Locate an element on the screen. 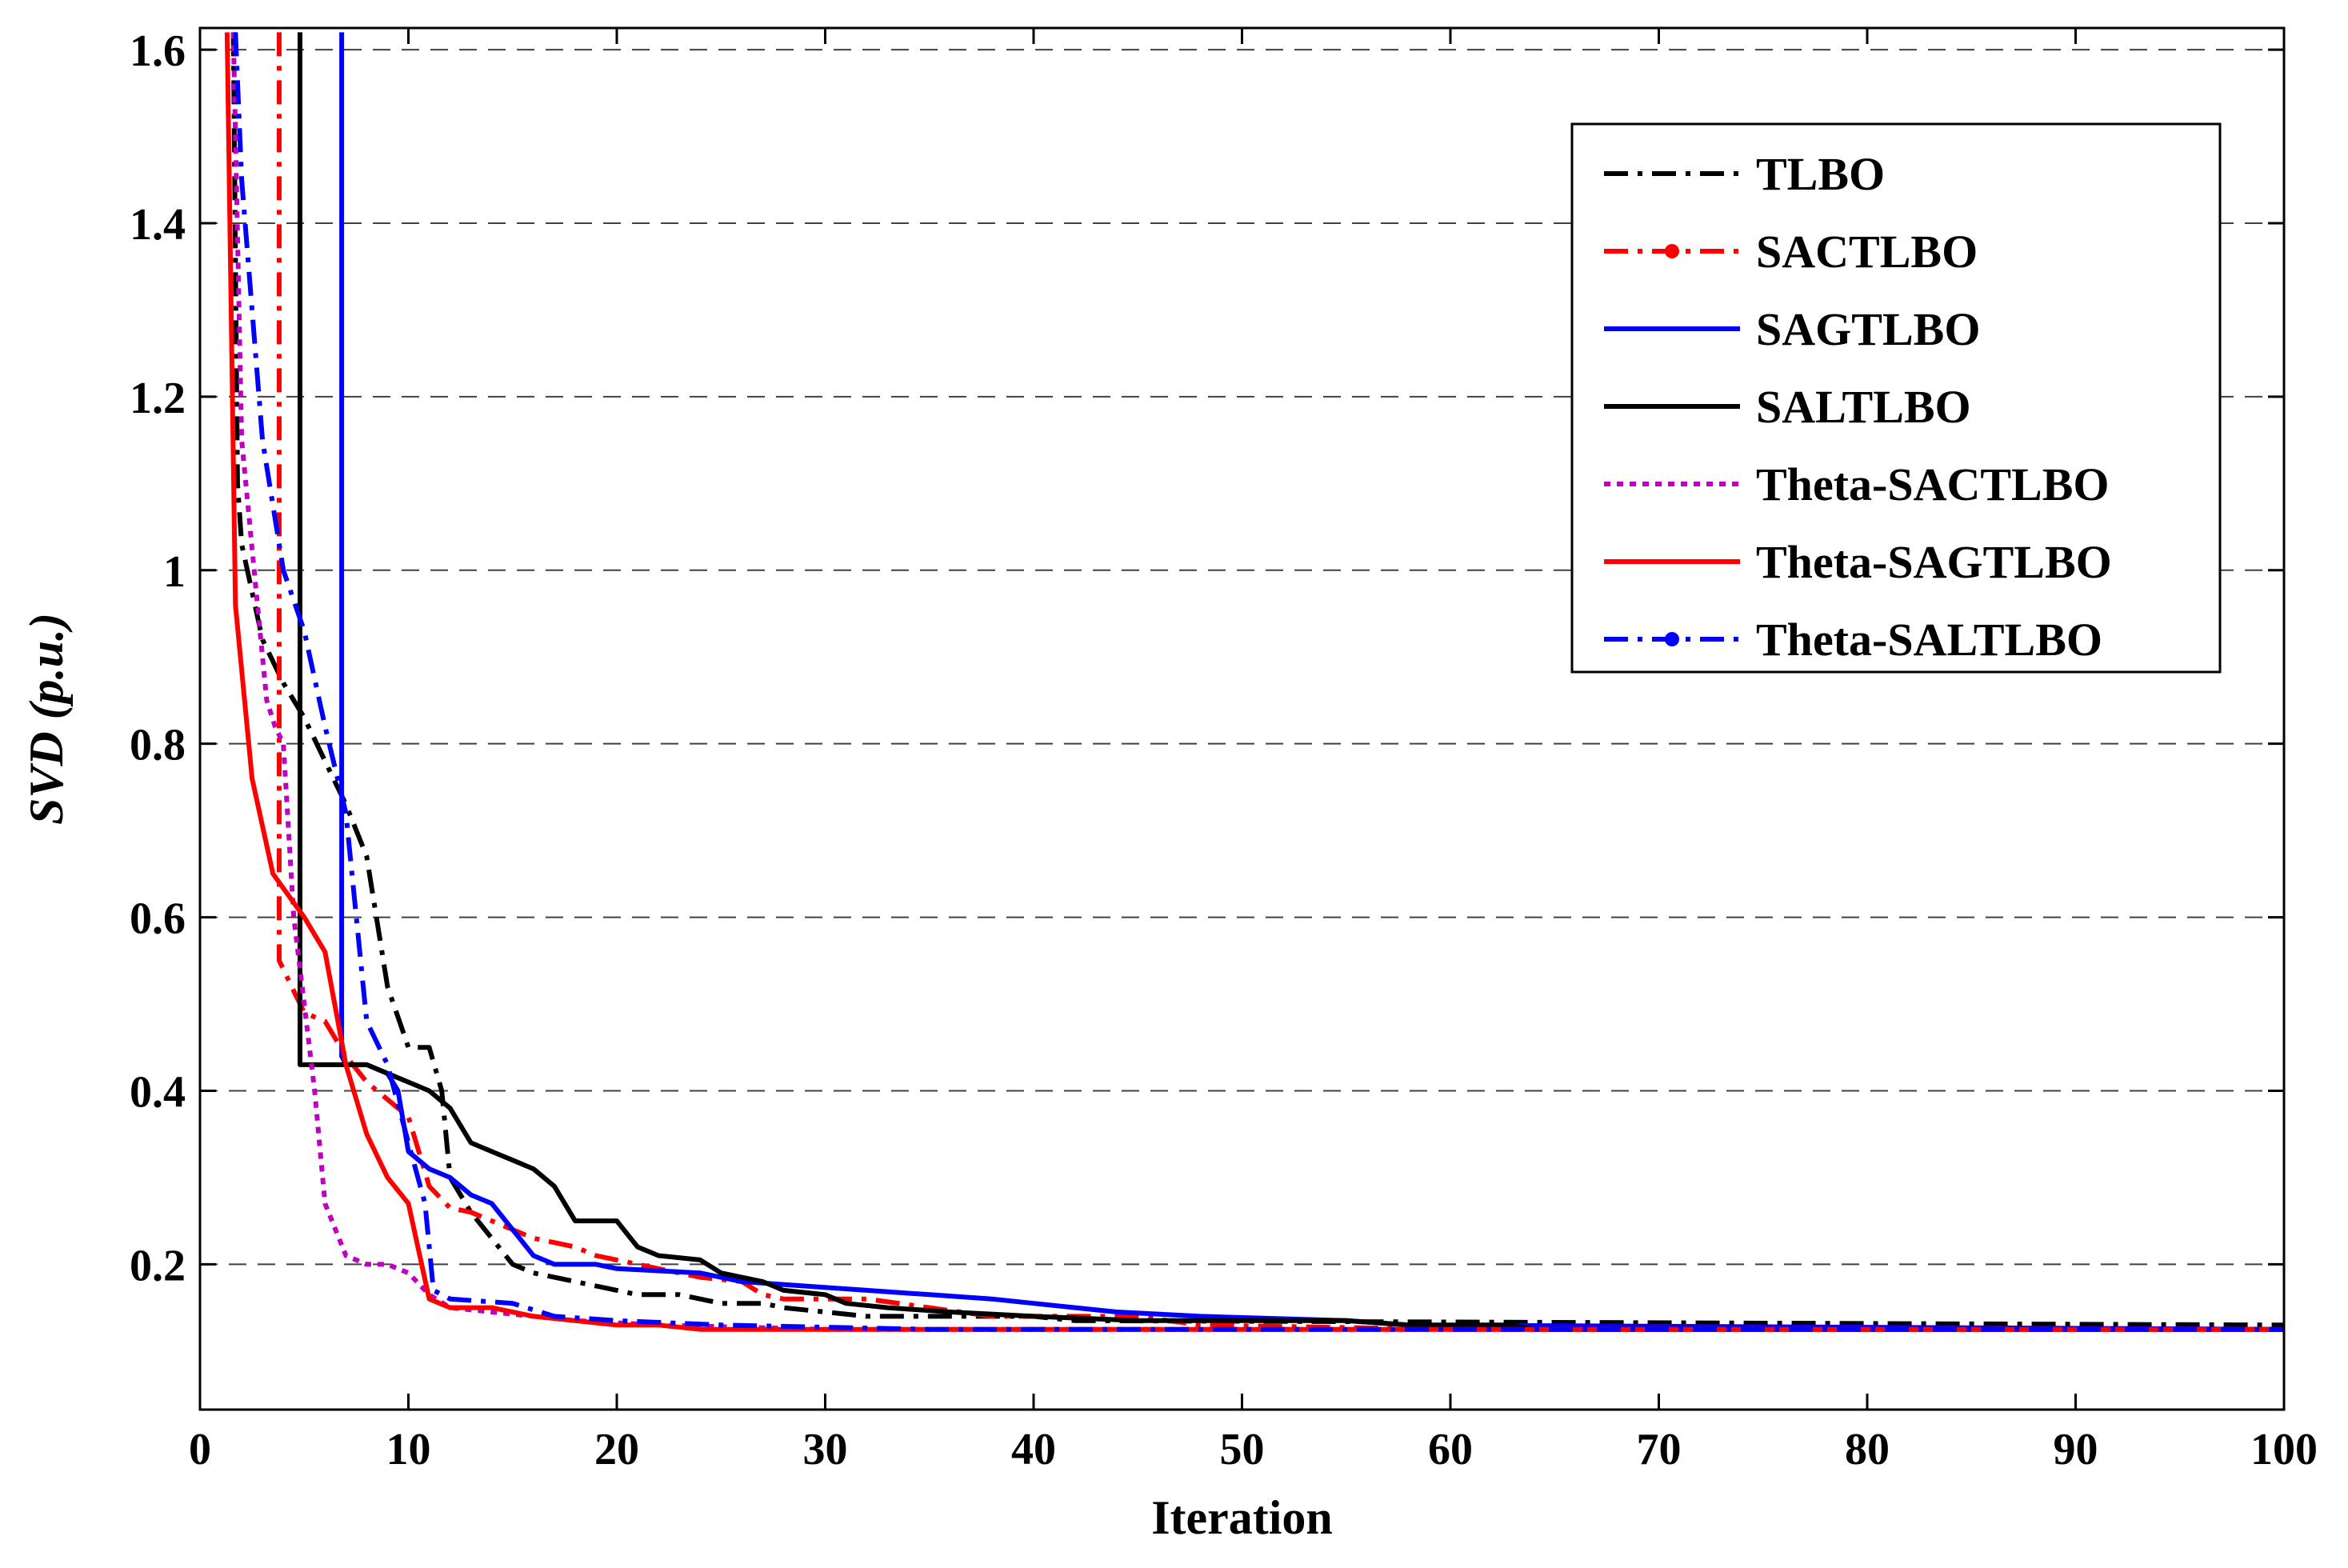  x-tick-label: 50 is located at coordinates (1242, 1449).